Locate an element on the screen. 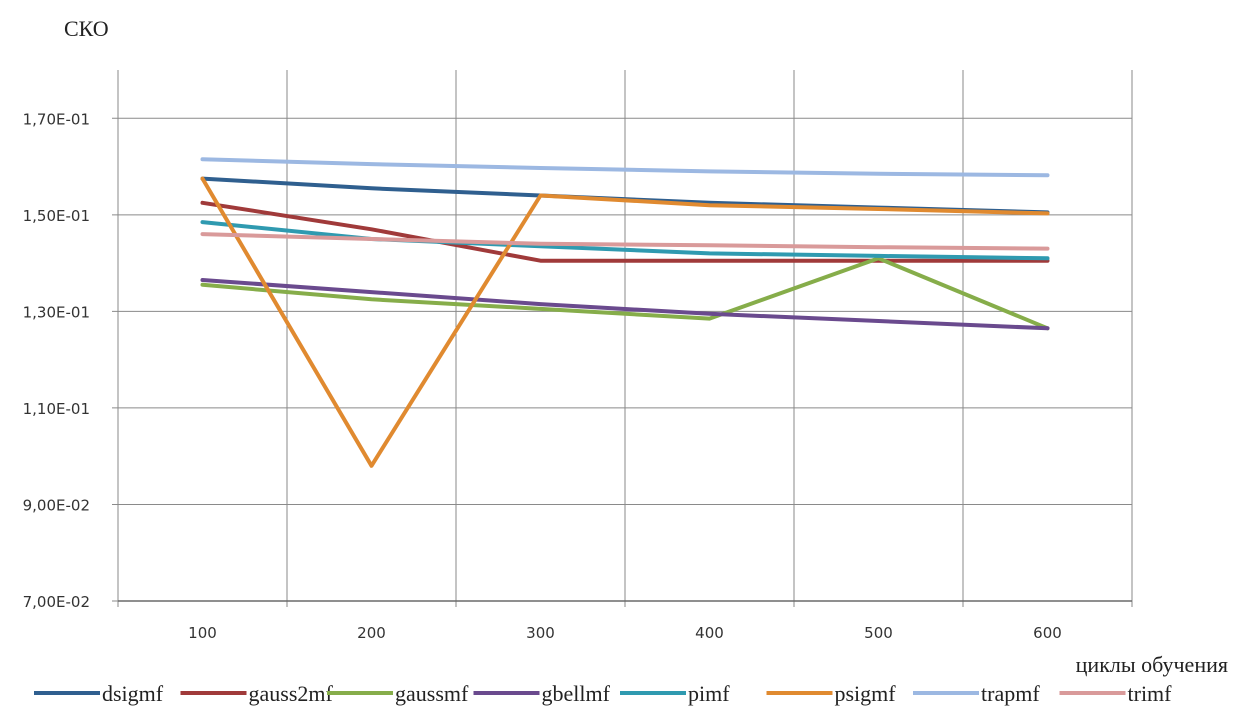 The height and width of the screenshot is (717, 1236). y-tick-label: 9,00E-02 is located at coordinates (56, 505).